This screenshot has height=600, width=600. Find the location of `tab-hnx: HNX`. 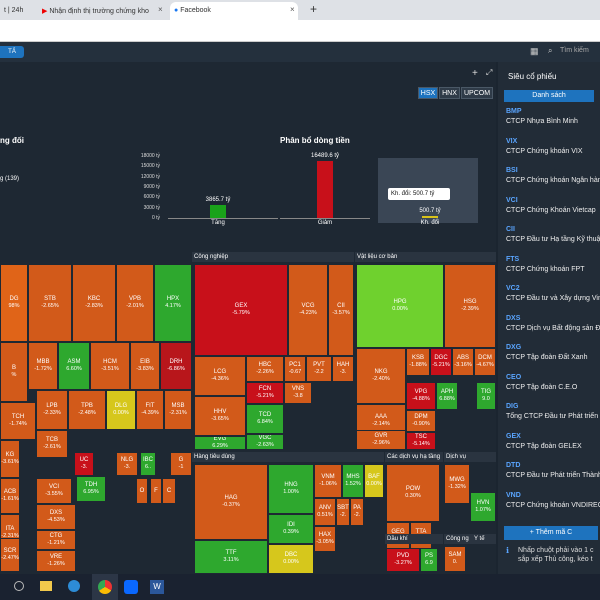

tab-hnx: HNX is located at coordinates (449, 93).